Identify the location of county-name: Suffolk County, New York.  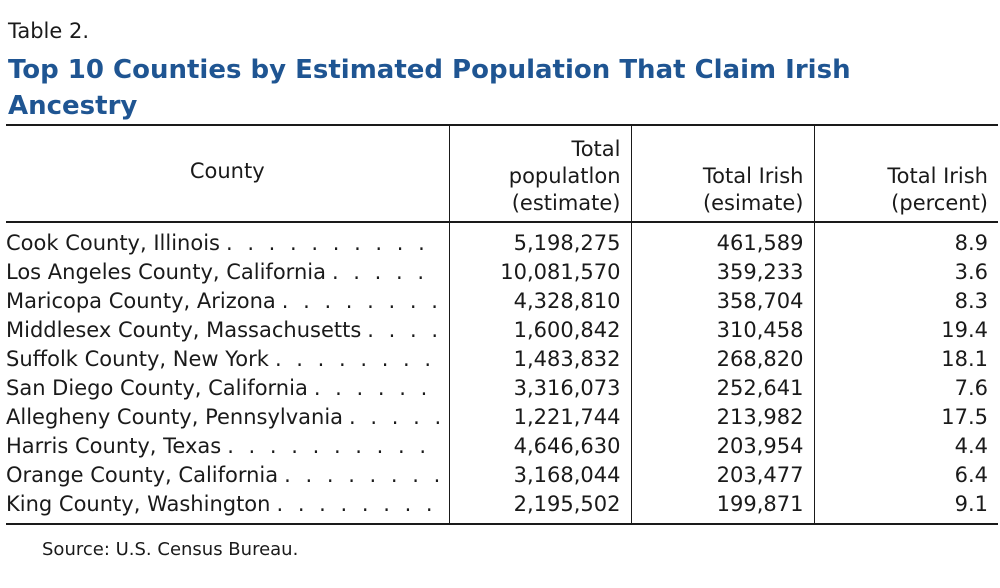
(137, 359).